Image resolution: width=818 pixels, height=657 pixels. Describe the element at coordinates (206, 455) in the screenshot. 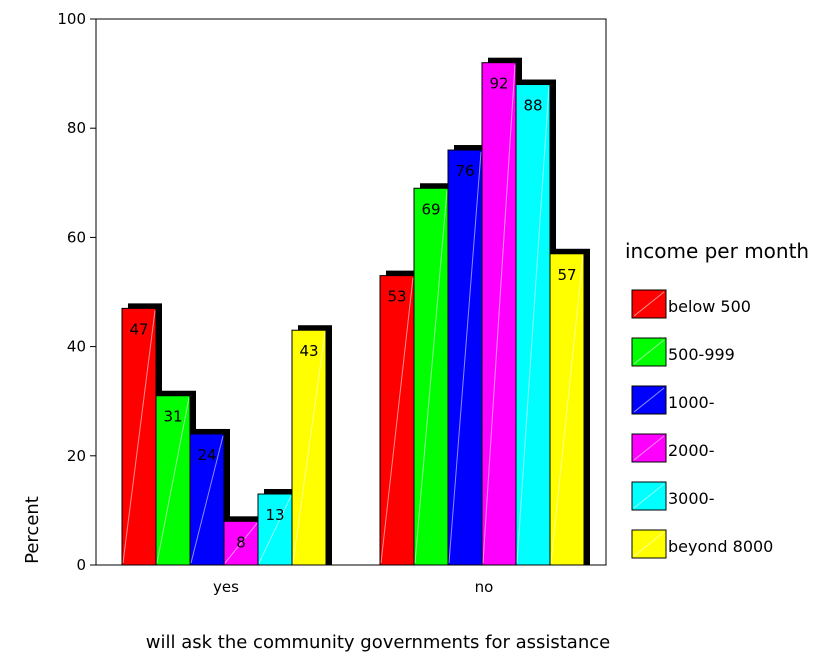

I see `bar-value-label: 24` at that location.